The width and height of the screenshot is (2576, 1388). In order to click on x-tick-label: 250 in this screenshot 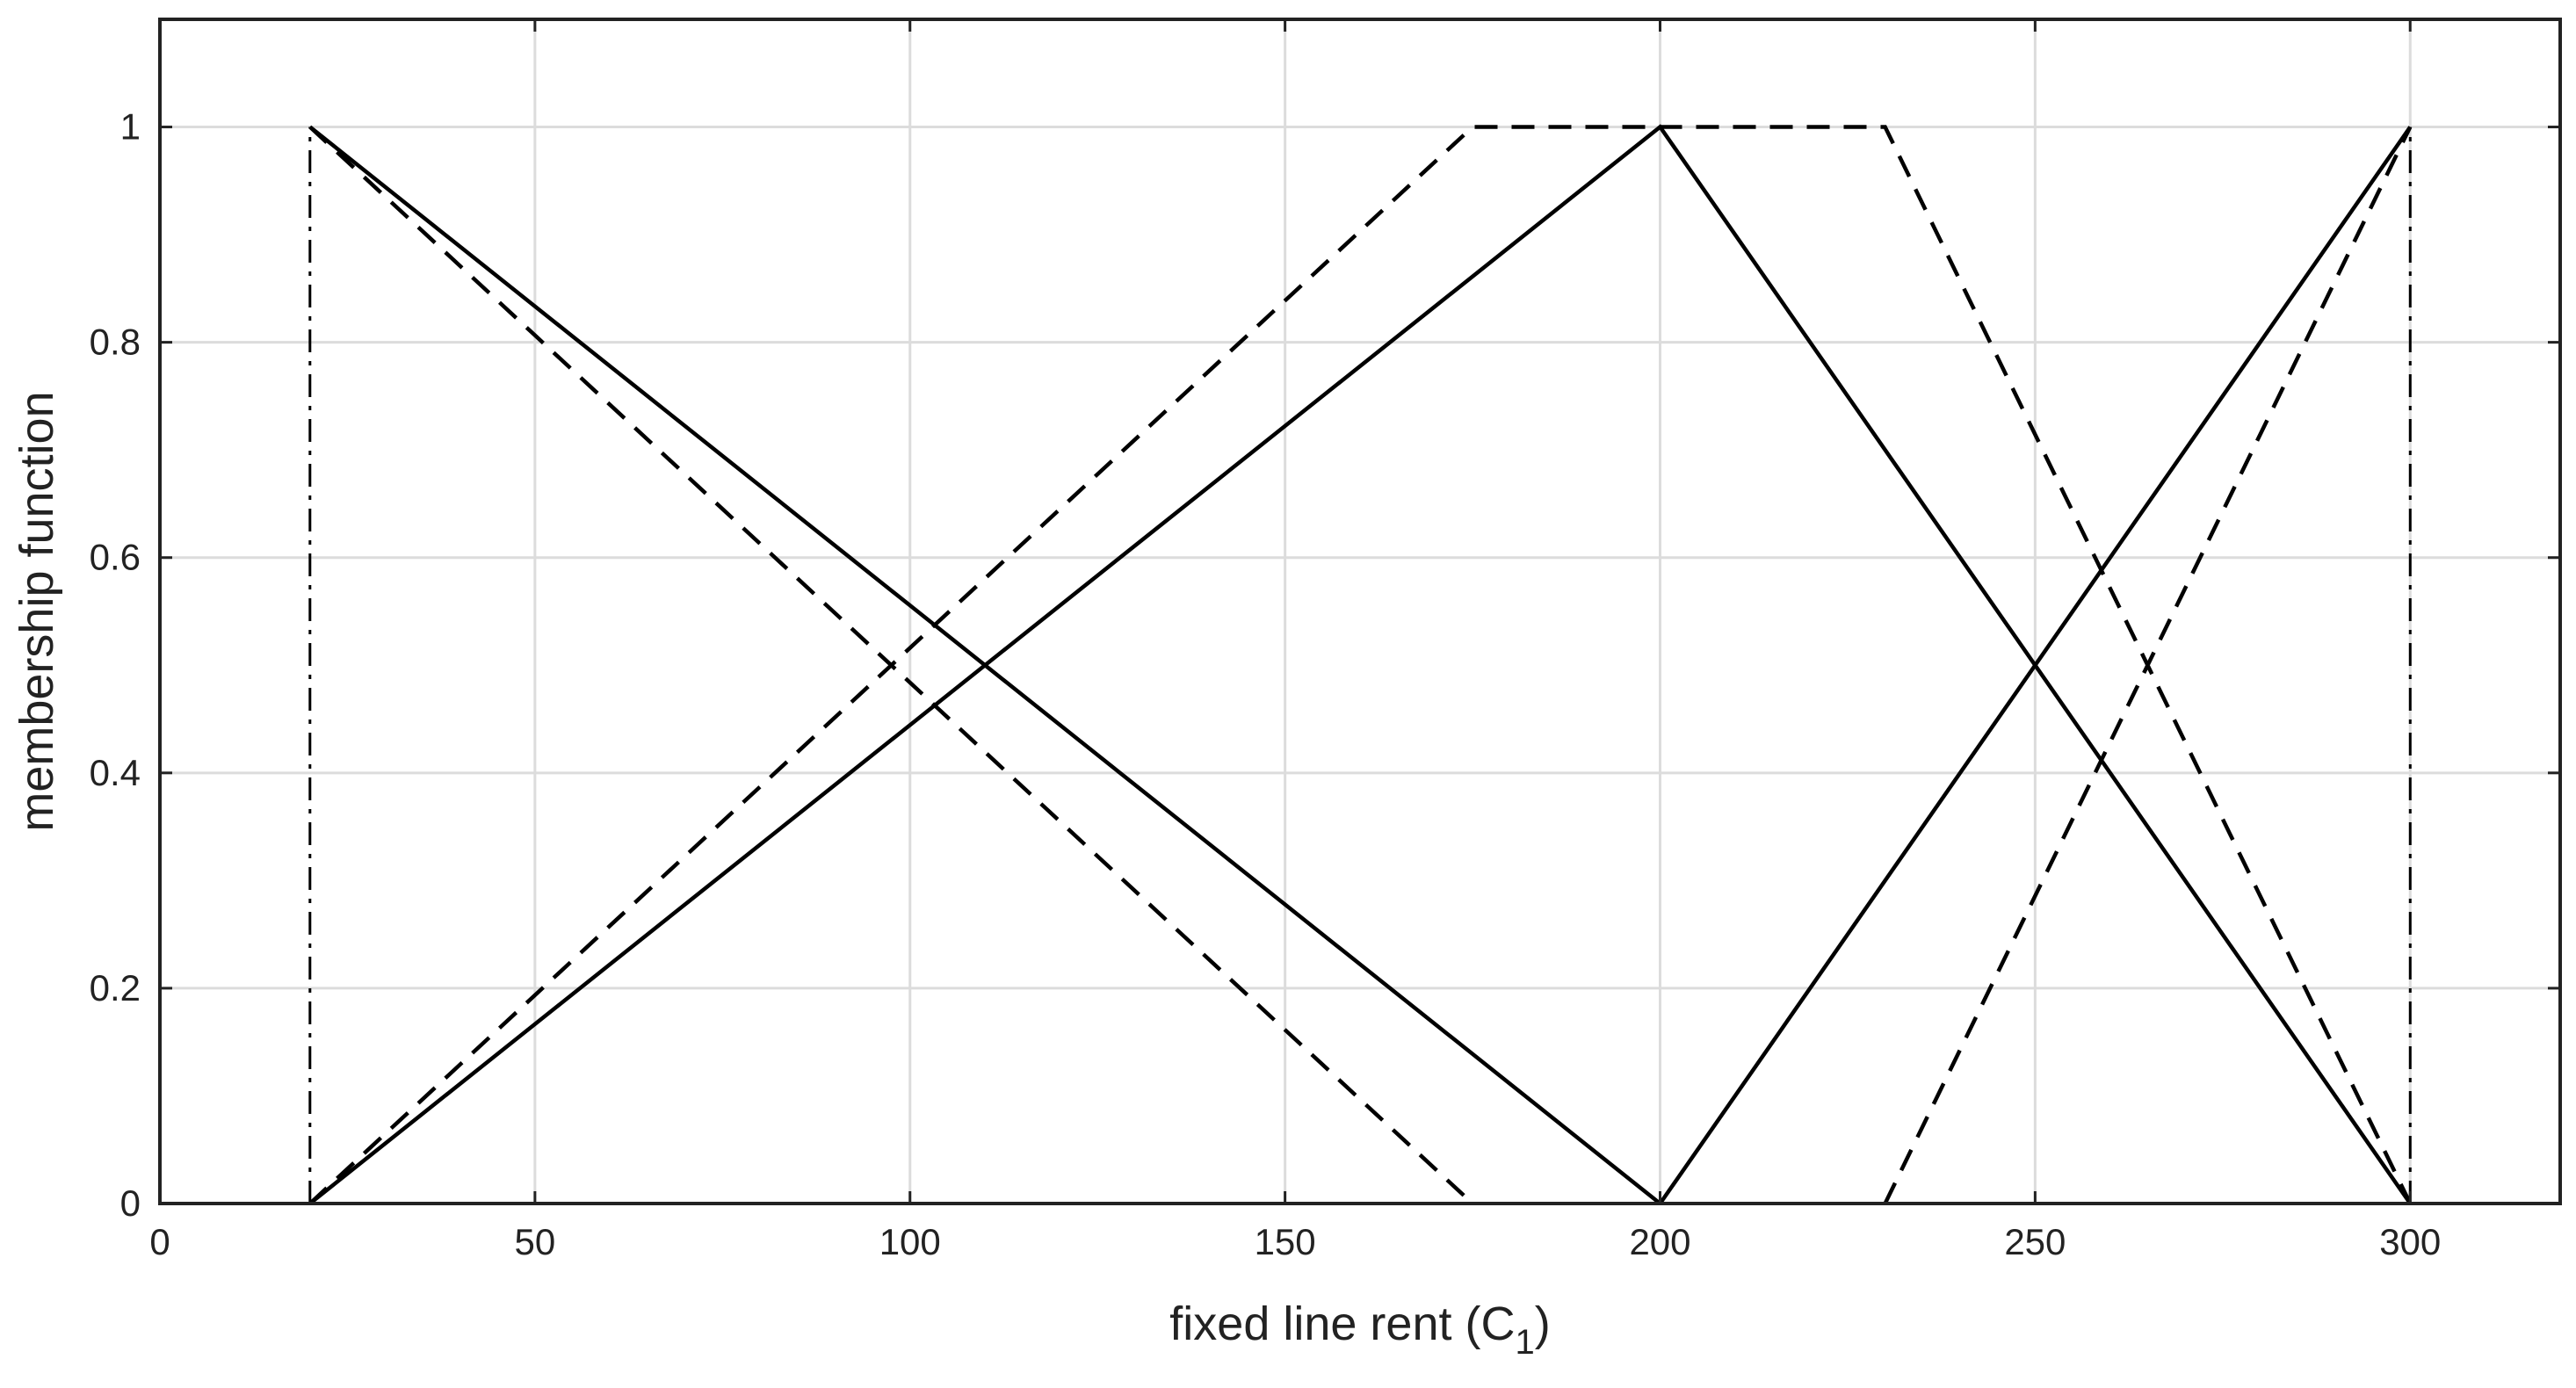, I will do `click(2035, 1241)`.